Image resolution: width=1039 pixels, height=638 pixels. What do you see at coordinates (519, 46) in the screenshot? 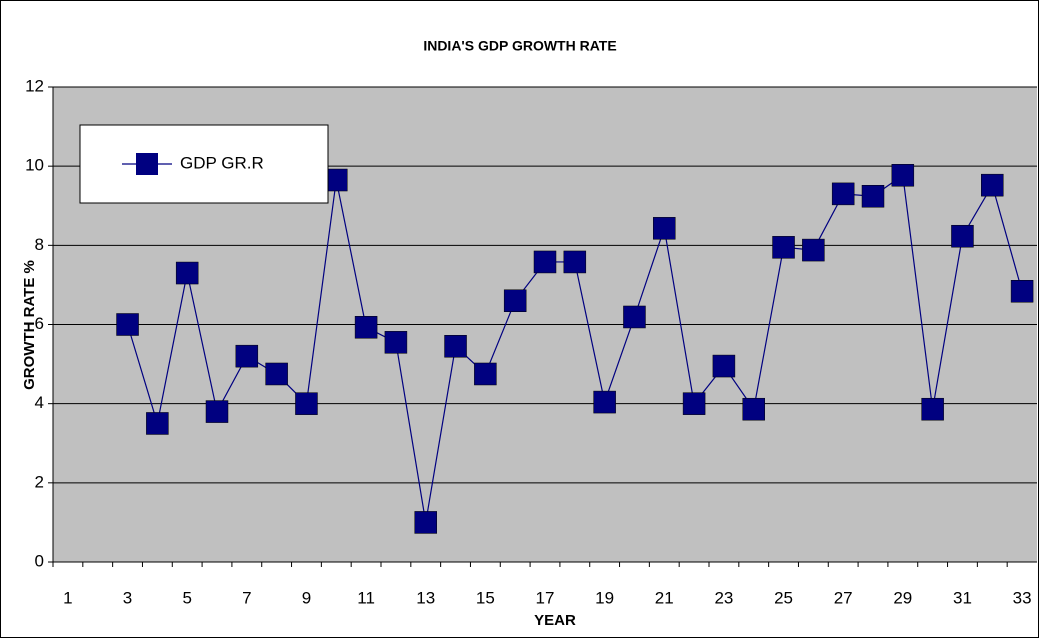
I see `chart-title: INDIA'S GDP GROWTH RATE` at bounding box center [519, 46].